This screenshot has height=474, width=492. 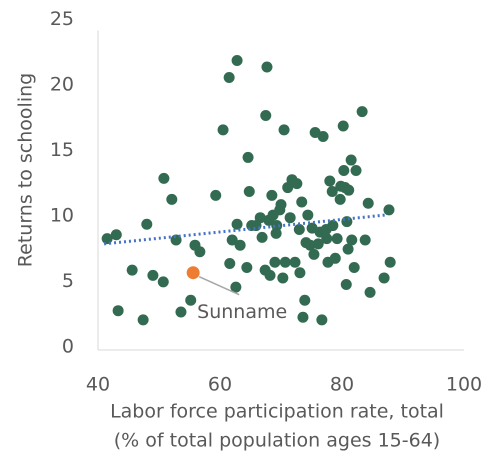 I want to click on highlight-point, so click(x=193, y=273).